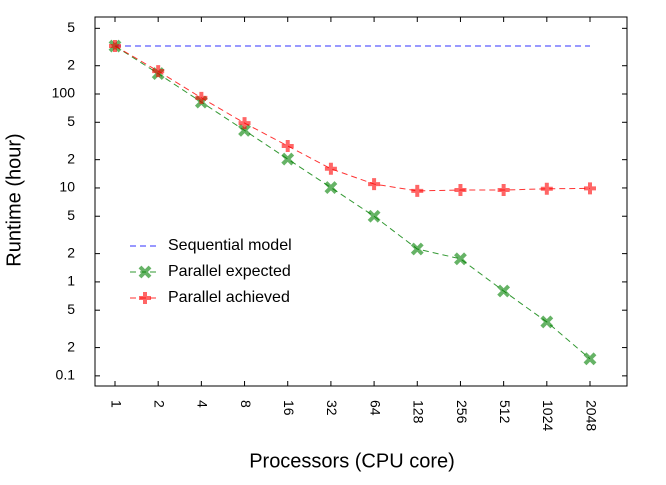 Image resolution: width=666 pixels, height=485 pixels. I want to click on legend-label: Parallel achieved, so click(229, 297).